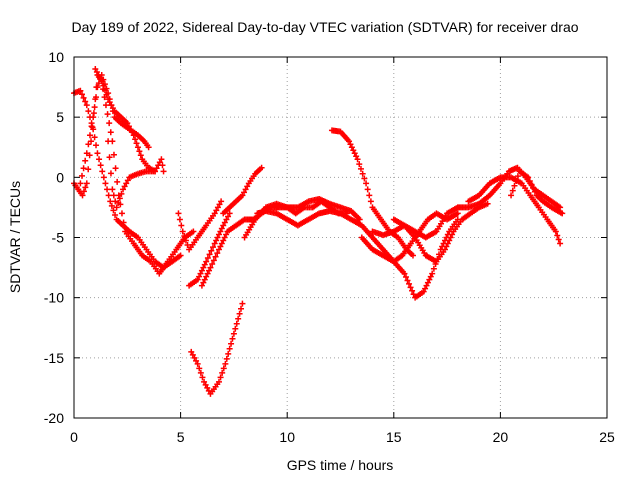 The width and height of the screenshot is (640, 480). I want to click on x-tick-label: 5, so click(181, 437).